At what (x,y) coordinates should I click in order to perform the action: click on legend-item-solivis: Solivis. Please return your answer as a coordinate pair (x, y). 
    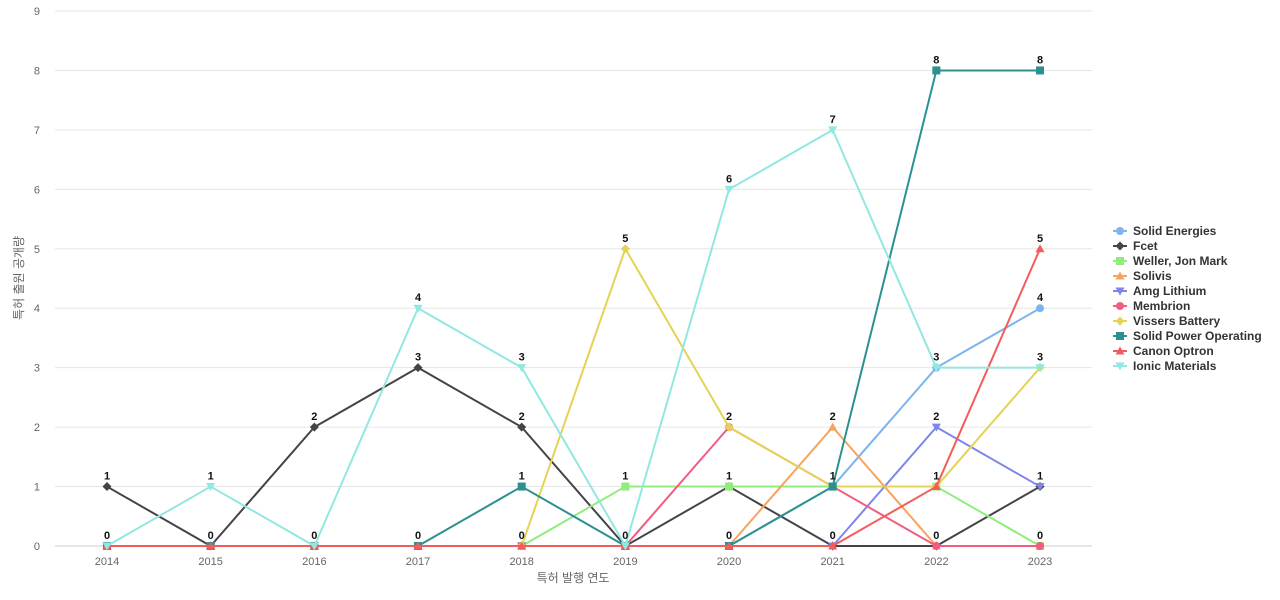
    Looking at the image, I should click on (1142, 276).